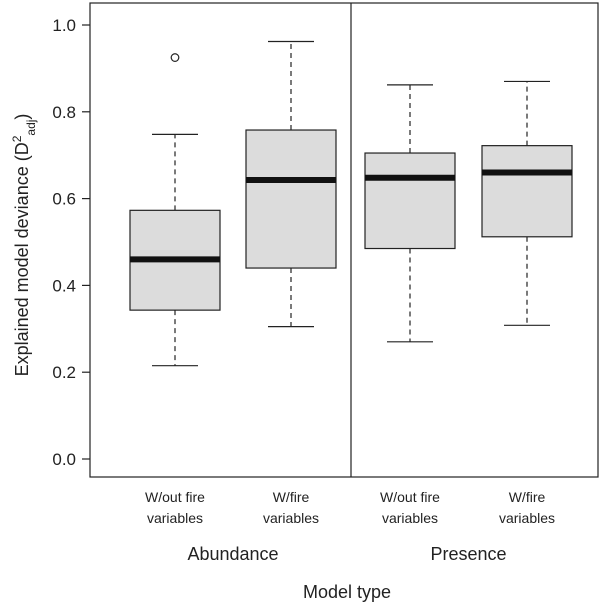 This screenshot has height=606, width=608. Describe the element at coordinates (347, 592) in the screenshot. I see `x-axis-title: Model type` at that location.